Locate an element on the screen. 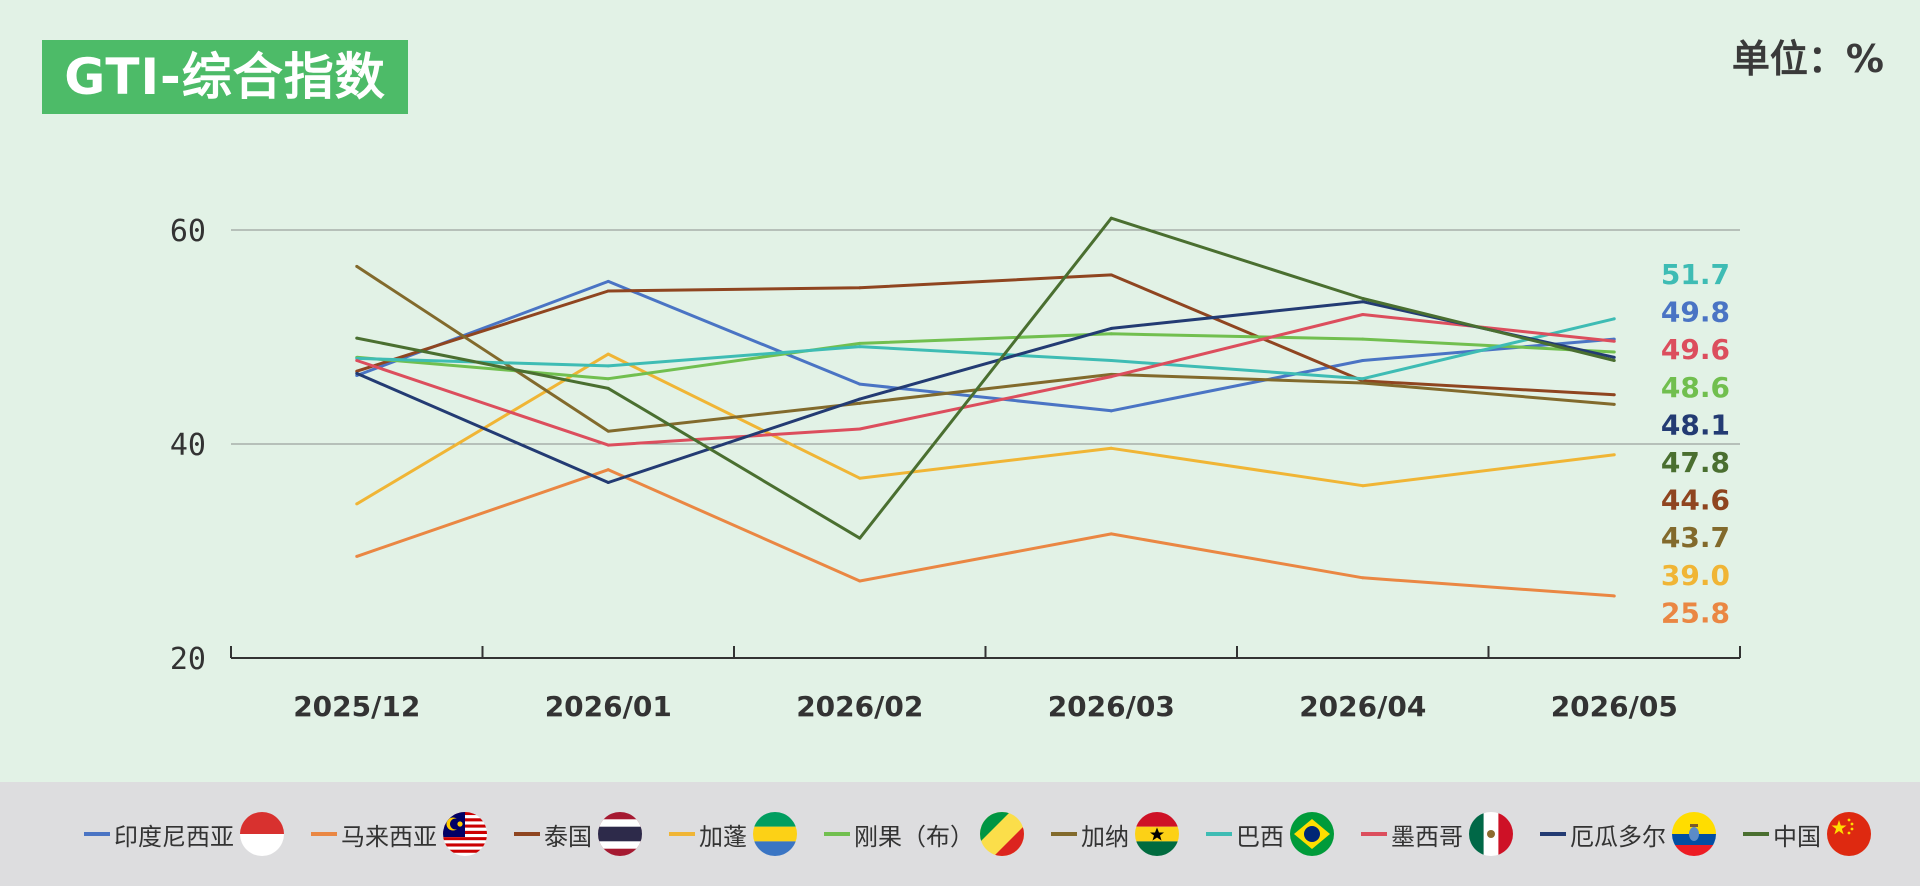  x-tick-label: 2026/01 is located at coordinates (608, 706).